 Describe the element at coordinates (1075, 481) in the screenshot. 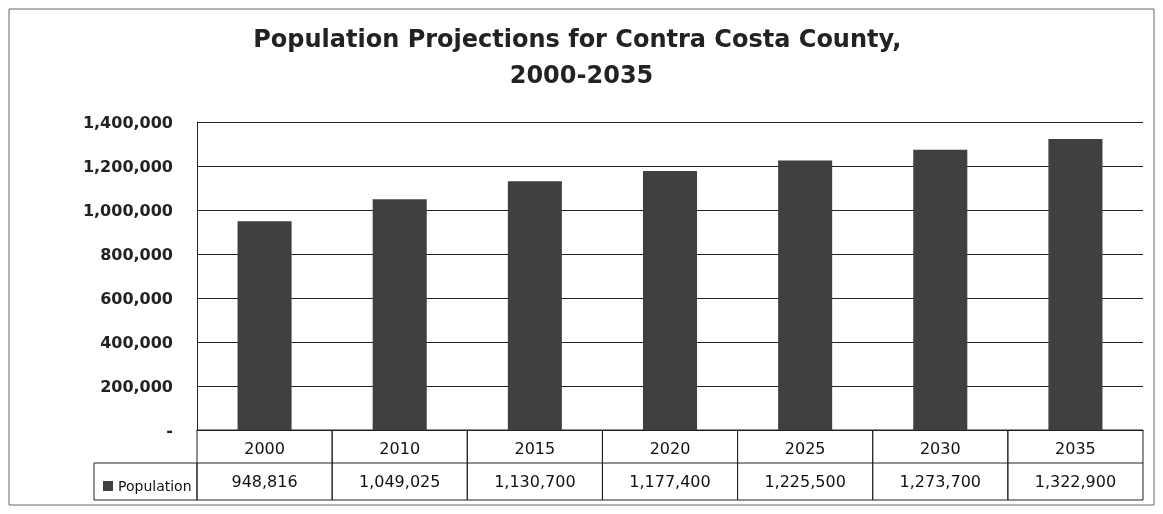

I see `data-label: 1,322,900` at that location.